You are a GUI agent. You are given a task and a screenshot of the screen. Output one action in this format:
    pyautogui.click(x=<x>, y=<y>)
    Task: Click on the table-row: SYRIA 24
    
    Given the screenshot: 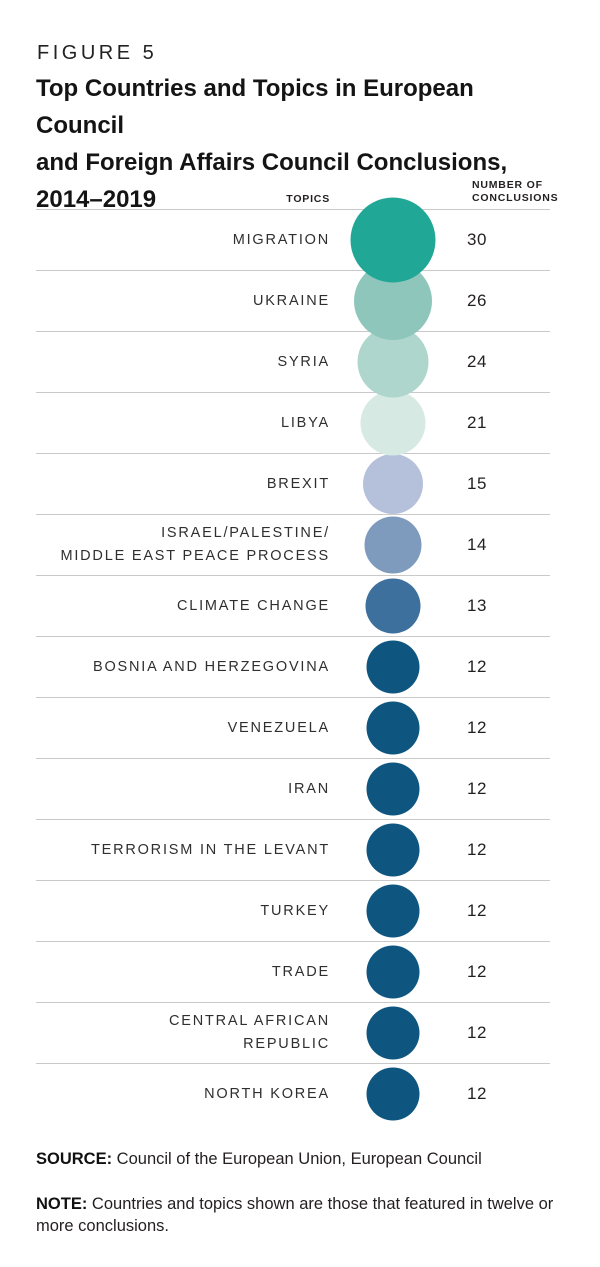 What is the action you would take?
    pyautogui.click(x=293, y=362)
    